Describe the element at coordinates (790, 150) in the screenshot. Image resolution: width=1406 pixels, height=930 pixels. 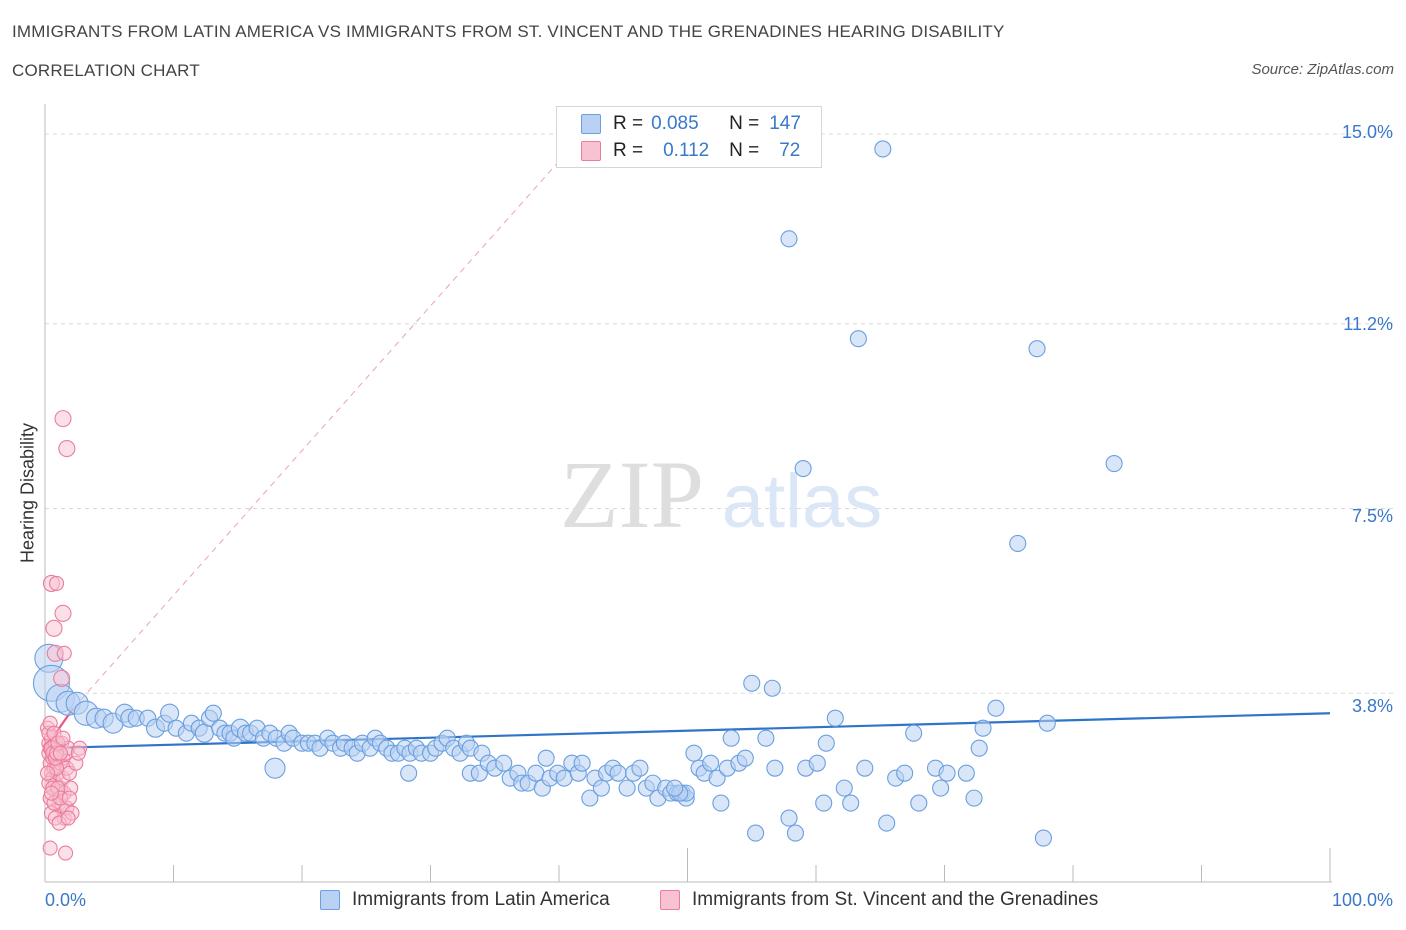
I see `n-value: 72` at that location.